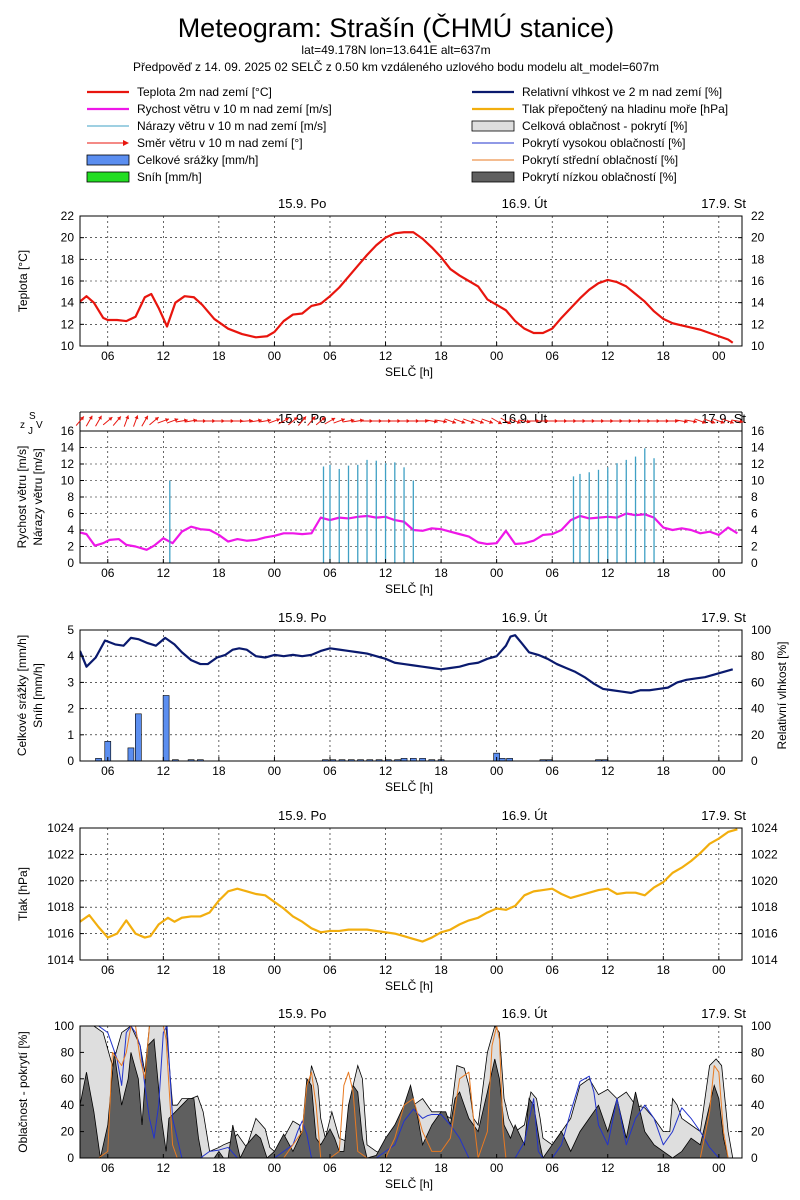 This screenshot has width=800, height=1200. What do you see at coordinates (764, 934) in the screenshot?
I see `y-tick-label-right: 1016` at bounding box center [764, 934].